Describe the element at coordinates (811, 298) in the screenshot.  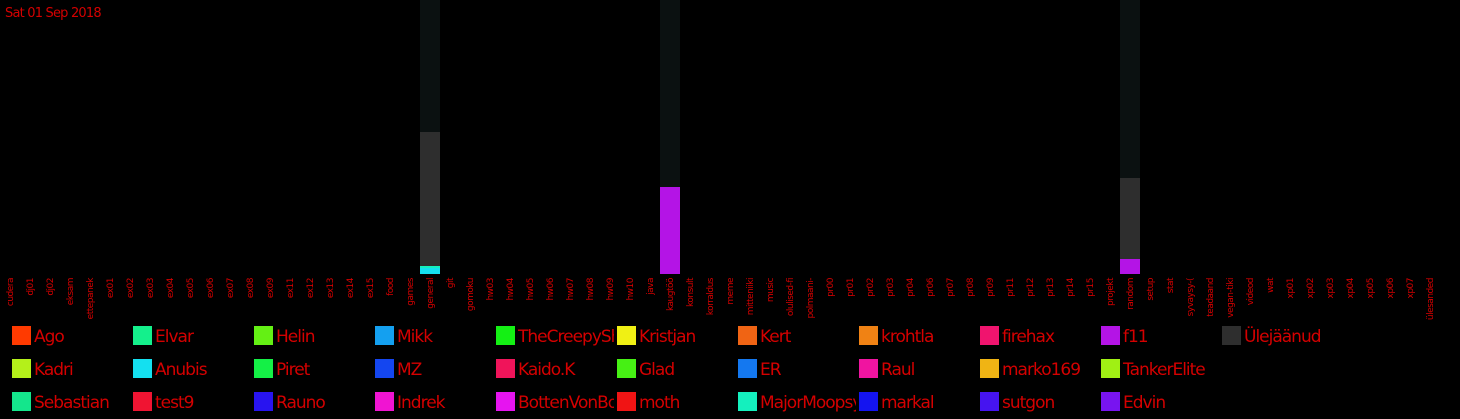
I see `x-tick-label: polmaani-` at that location.